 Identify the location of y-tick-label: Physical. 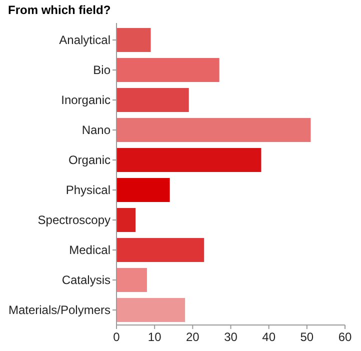
(88, 190).